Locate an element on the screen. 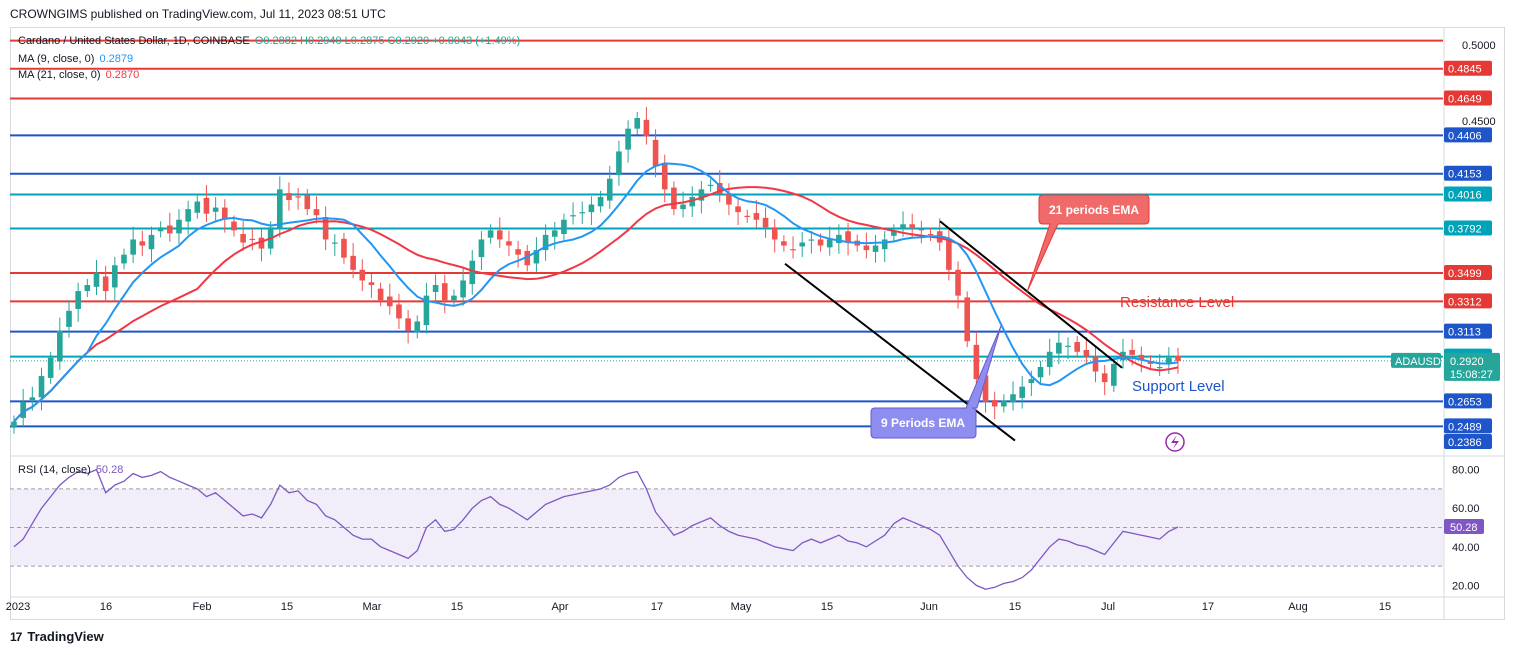  tradingview-logo-icon: 17 is located at coordinates (16, 636).